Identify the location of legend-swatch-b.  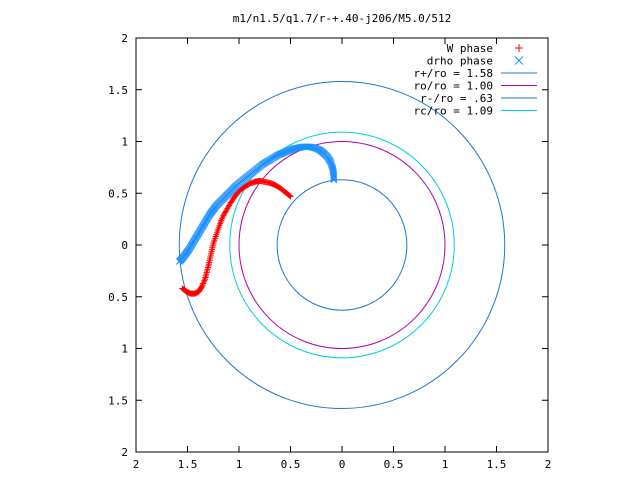
(519, 60).